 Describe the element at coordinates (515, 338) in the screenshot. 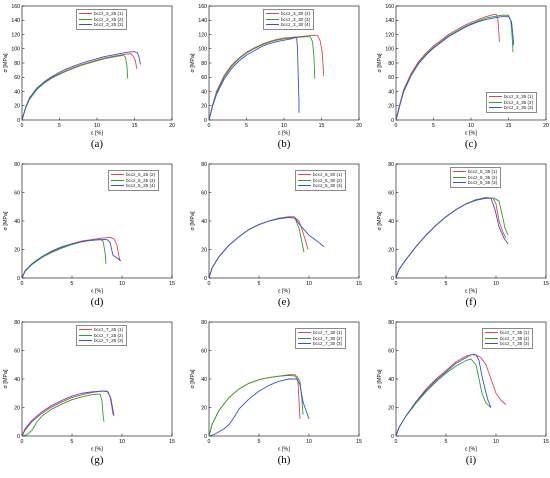

I see `legend-label: bccz_7_35 (2)` at that location.